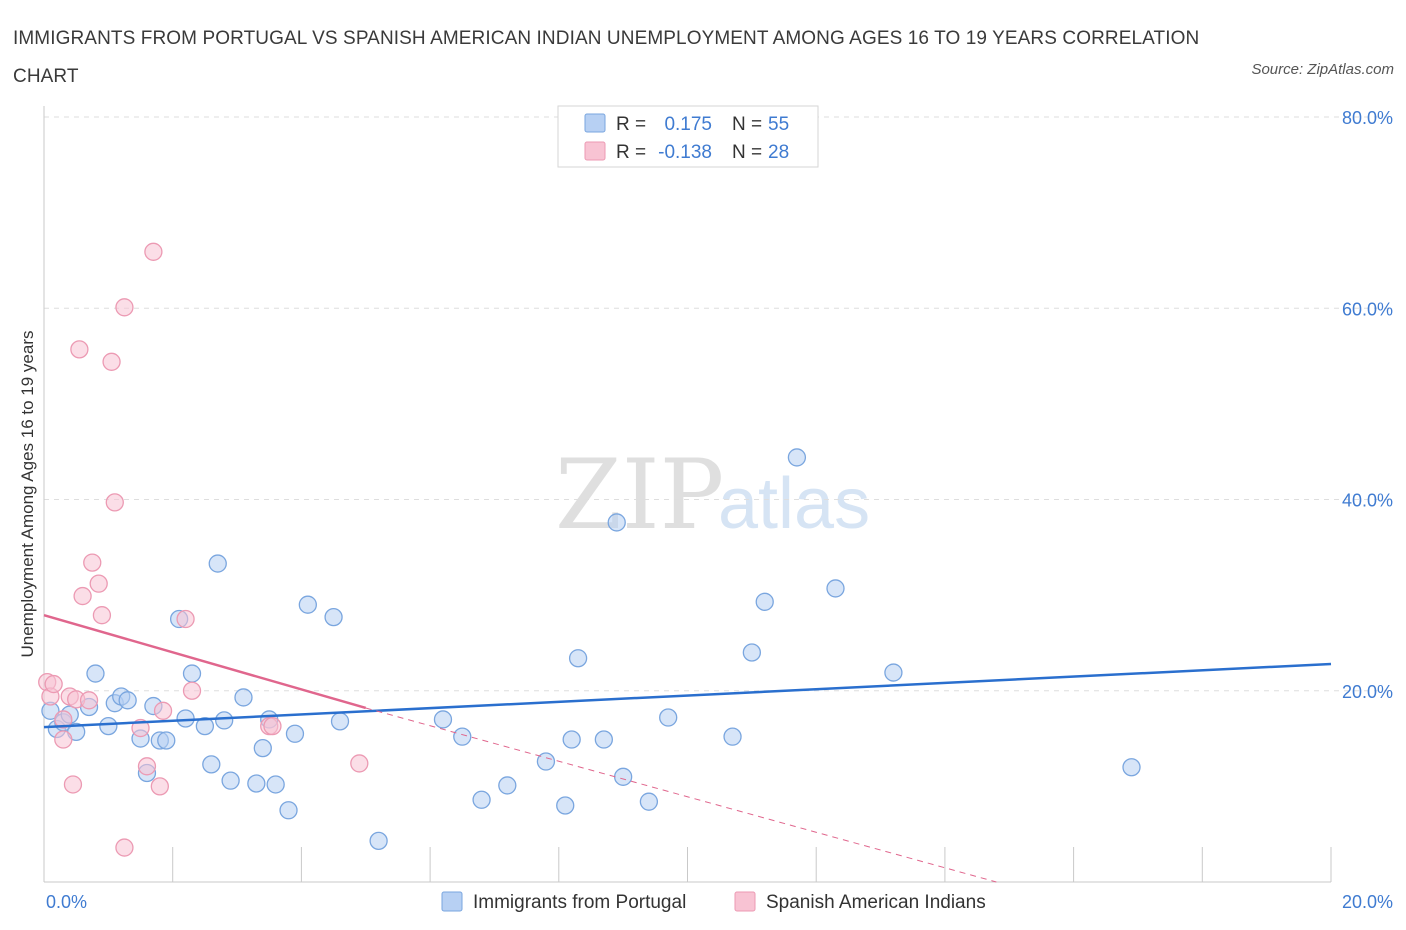 This screenshot has width=1406, height=930. I want to click on bottom-legend-label-spanish: Spanish American Indians, so click(876, 902).